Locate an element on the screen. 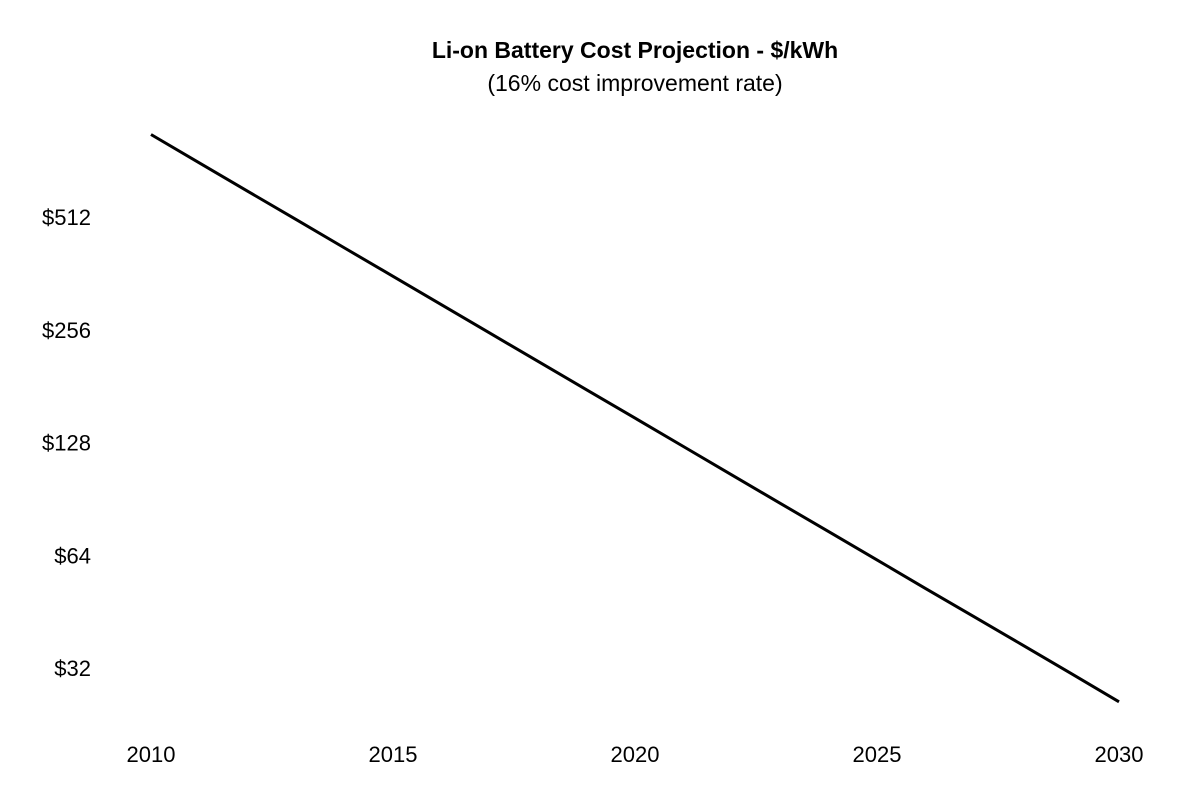 This screenshot has height=805, width=1200. y-tick-label: $128 is located at coordinates (66, 443).